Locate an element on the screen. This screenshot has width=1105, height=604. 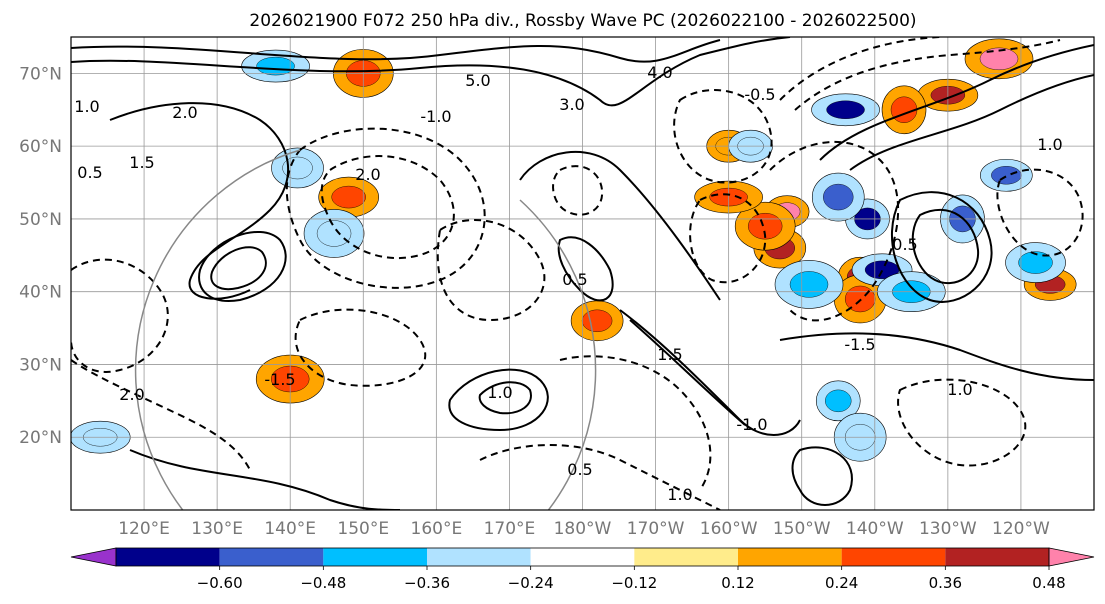
latitude-label: 60°N is located at coordinates (40, 147).